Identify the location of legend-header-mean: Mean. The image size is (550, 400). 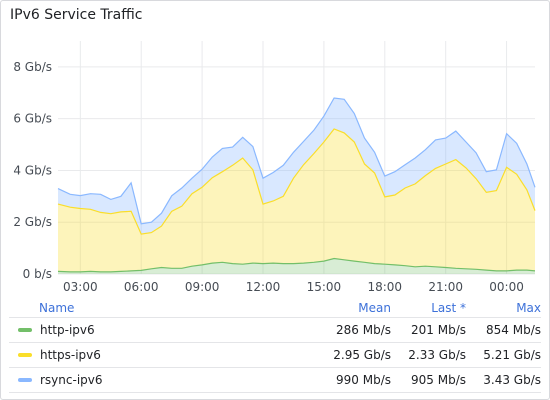
(374, 308).